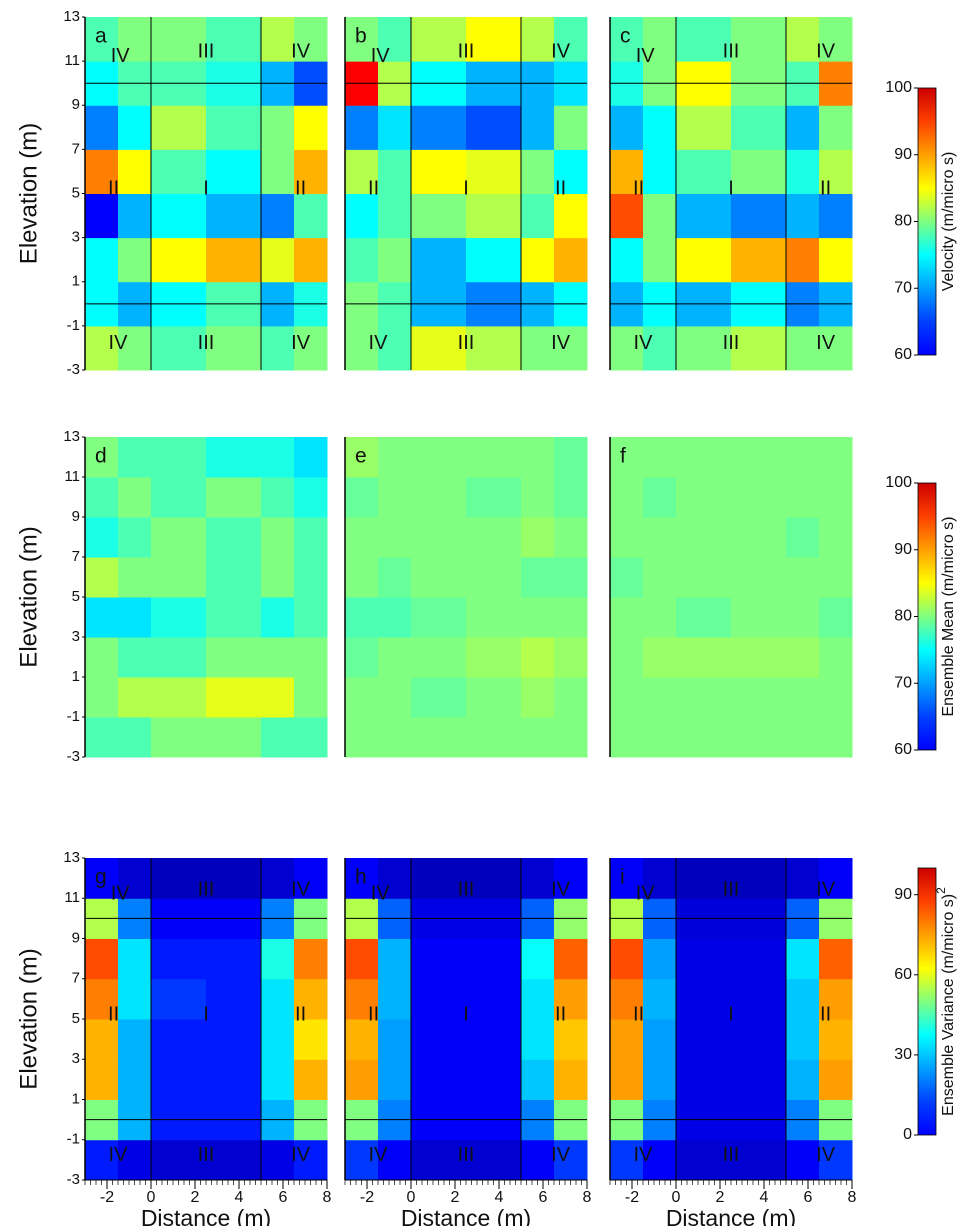 The width and height of the screenshot is (969, 1226). What do you see at coordinates (101, 456) in the screenshot?
I see `panel-label: d` at bounding box center [101, 456].